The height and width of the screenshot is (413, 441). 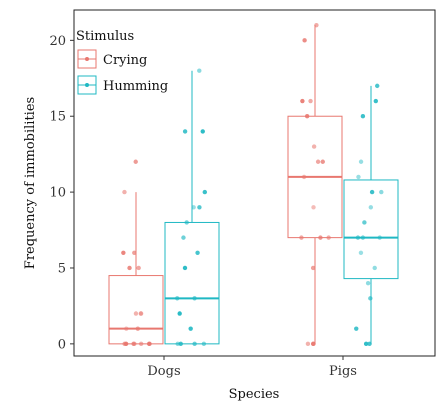 I want to click on y-tick-label: 5, so click(x=62, y=268).